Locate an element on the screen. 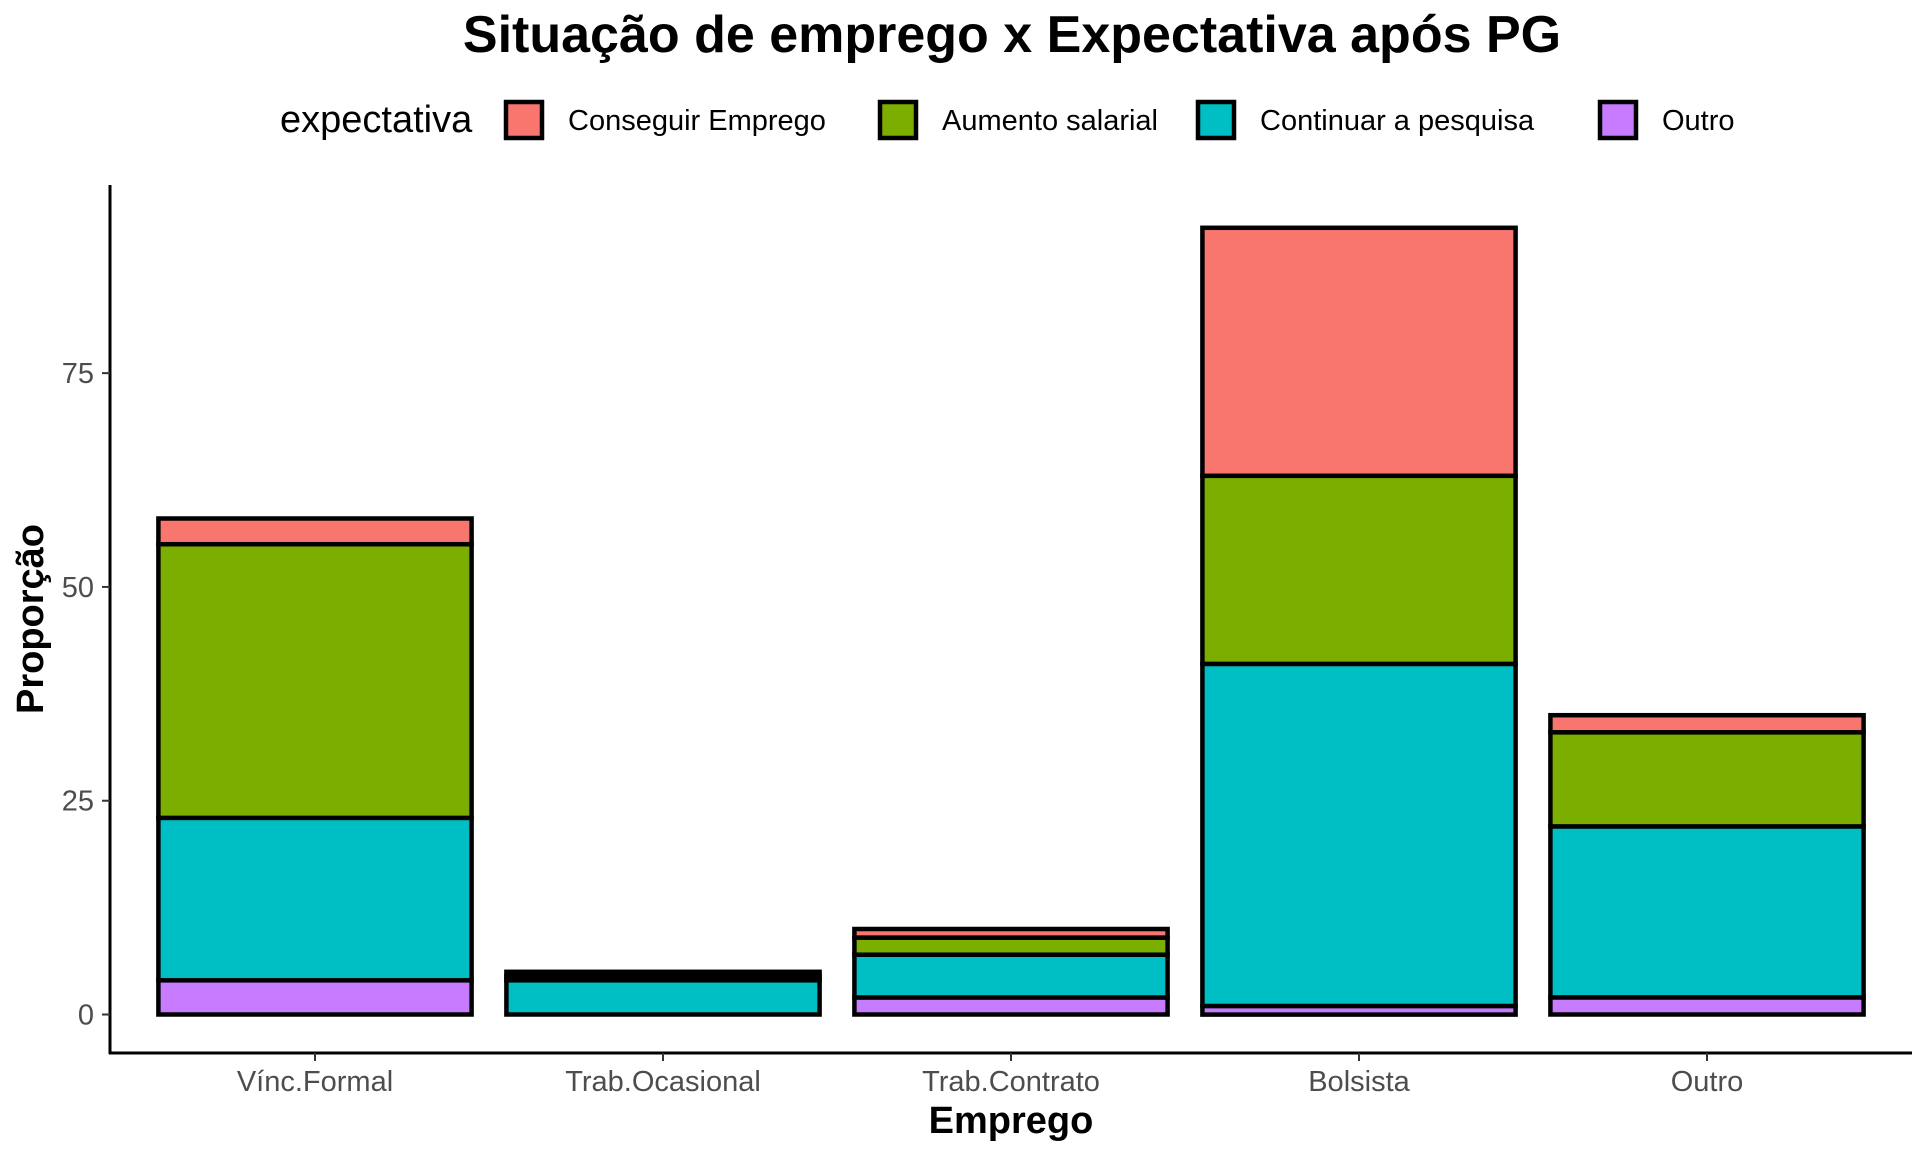 This screenshot has width=1920, height=1152. bar-trab-contrato-conseguir-emprego is located at coordinates (1011, 933).